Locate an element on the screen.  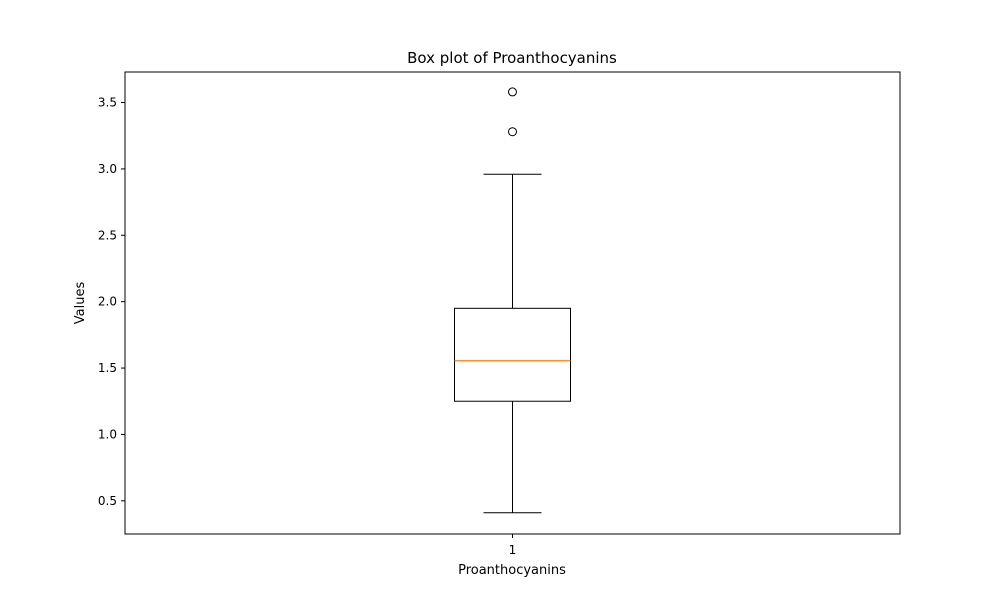
box-group is located at coordinates (512, 300).